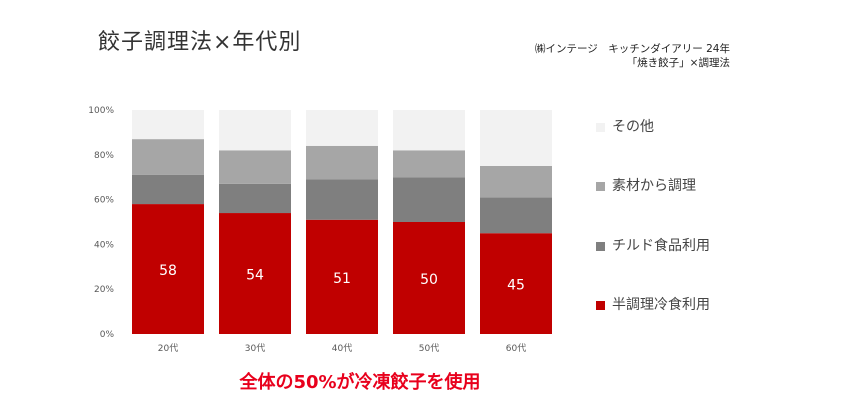 The image size is (850, 409). I want to click on data-label: 50, so click(429, 280).